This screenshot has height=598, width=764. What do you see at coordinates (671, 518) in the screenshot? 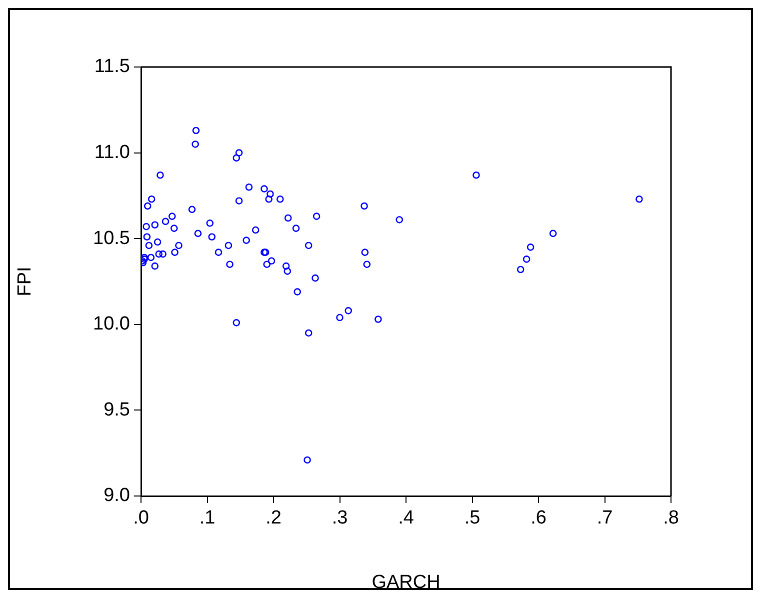
I see `x-tick-label: .8` at bounding box center [671, 518].